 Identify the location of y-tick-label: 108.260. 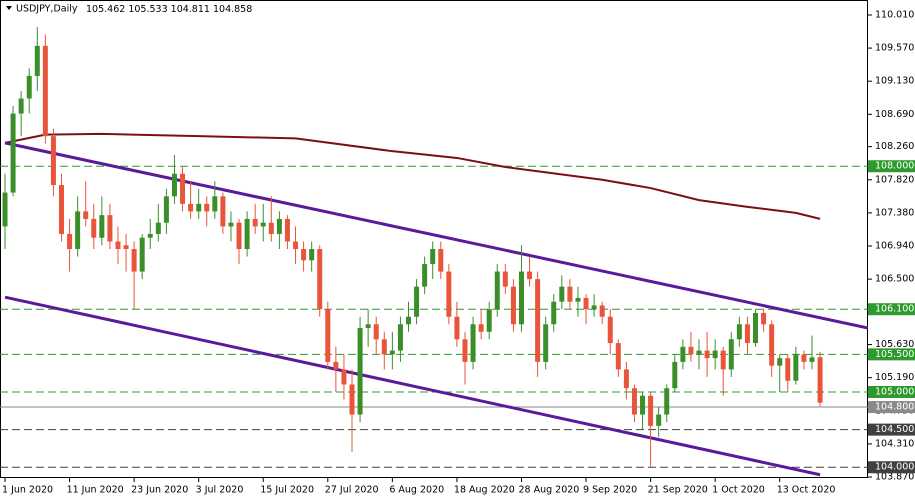
(894, 146).